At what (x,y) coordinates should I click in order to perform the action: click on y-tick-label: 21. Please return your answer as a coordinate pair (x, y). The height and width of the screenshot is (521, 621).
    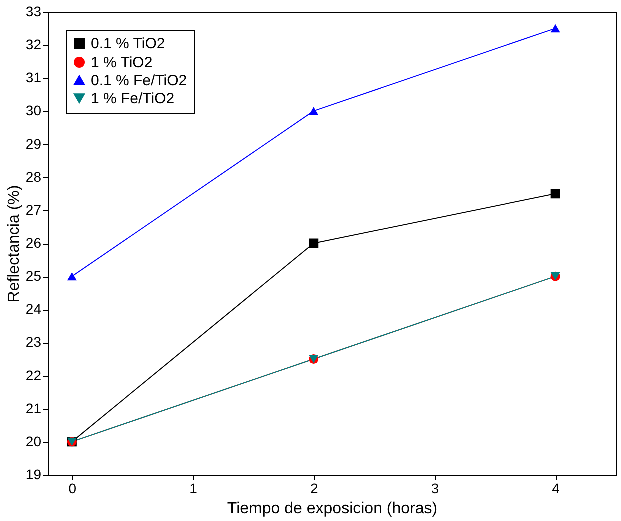
    Looking at the image, I should click on (34, 408).